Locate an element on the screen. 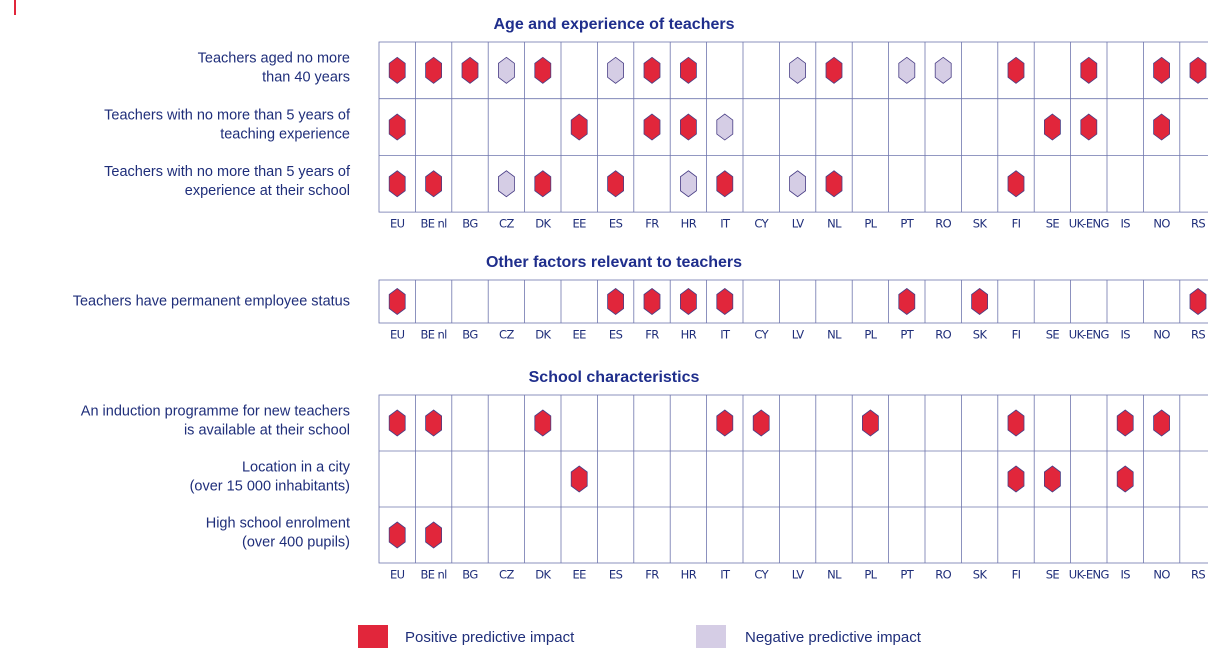 The image size is (1208, 648). grid-frame is located at coordinates (793, 301).